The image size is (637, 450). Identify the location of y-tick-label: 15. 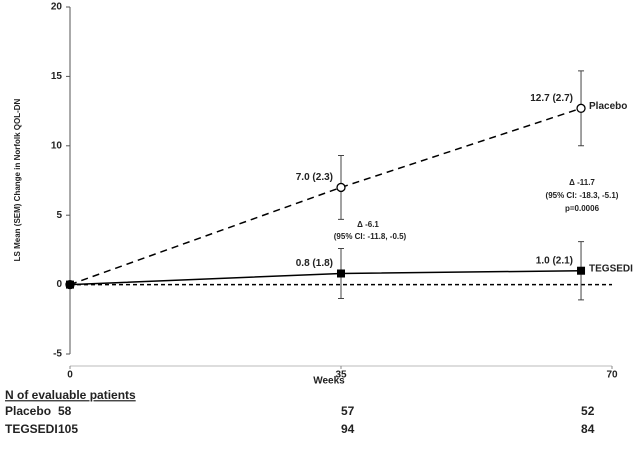
(57, 76).